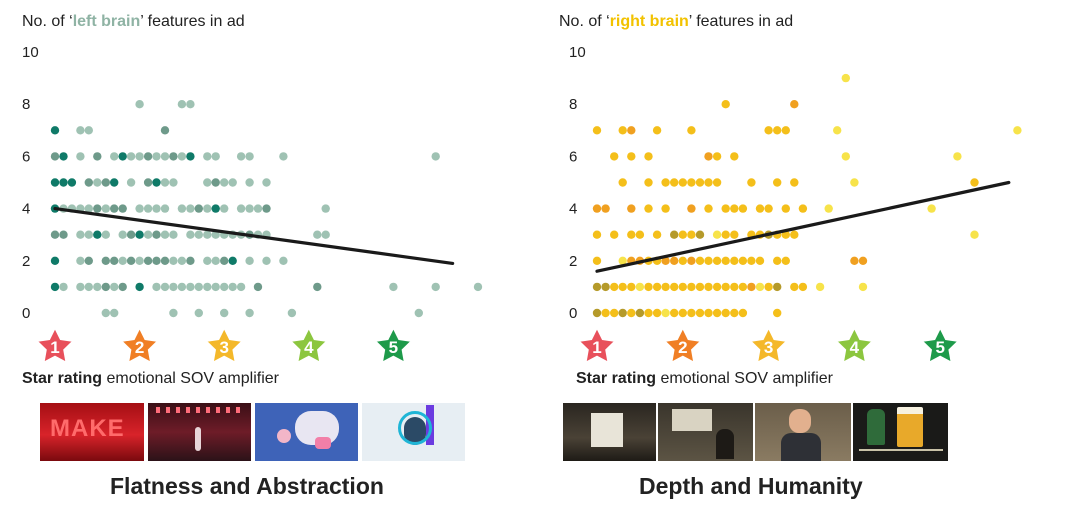 The width and height of the screenshot is (1067, 511). I want to click on heineken-bottle-thumbnail, so click(900, 432).